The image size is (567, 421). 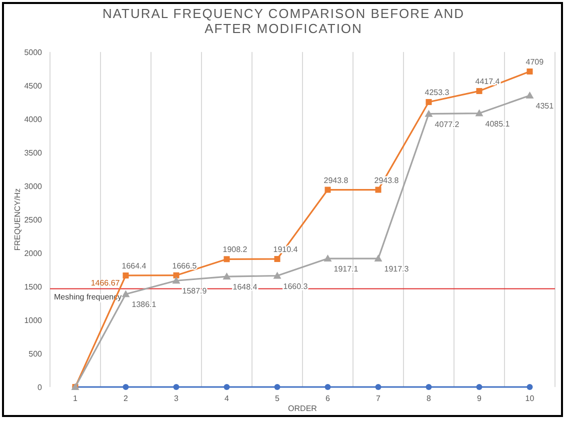 I want to click on y-tick-label: 4000, so click(x=33, y=119).